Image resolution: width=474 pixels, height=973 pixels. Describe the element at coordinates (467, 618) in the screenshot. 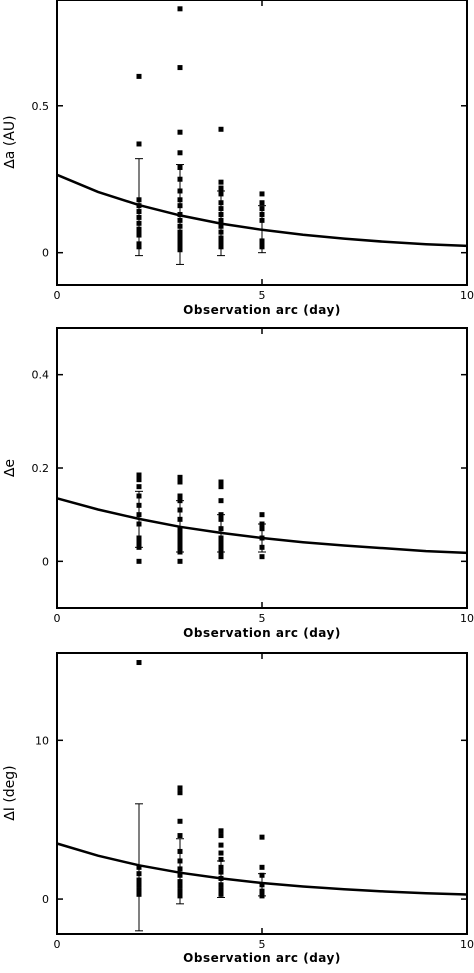

I see `x-tick-label-delta-e: 10` at that location.